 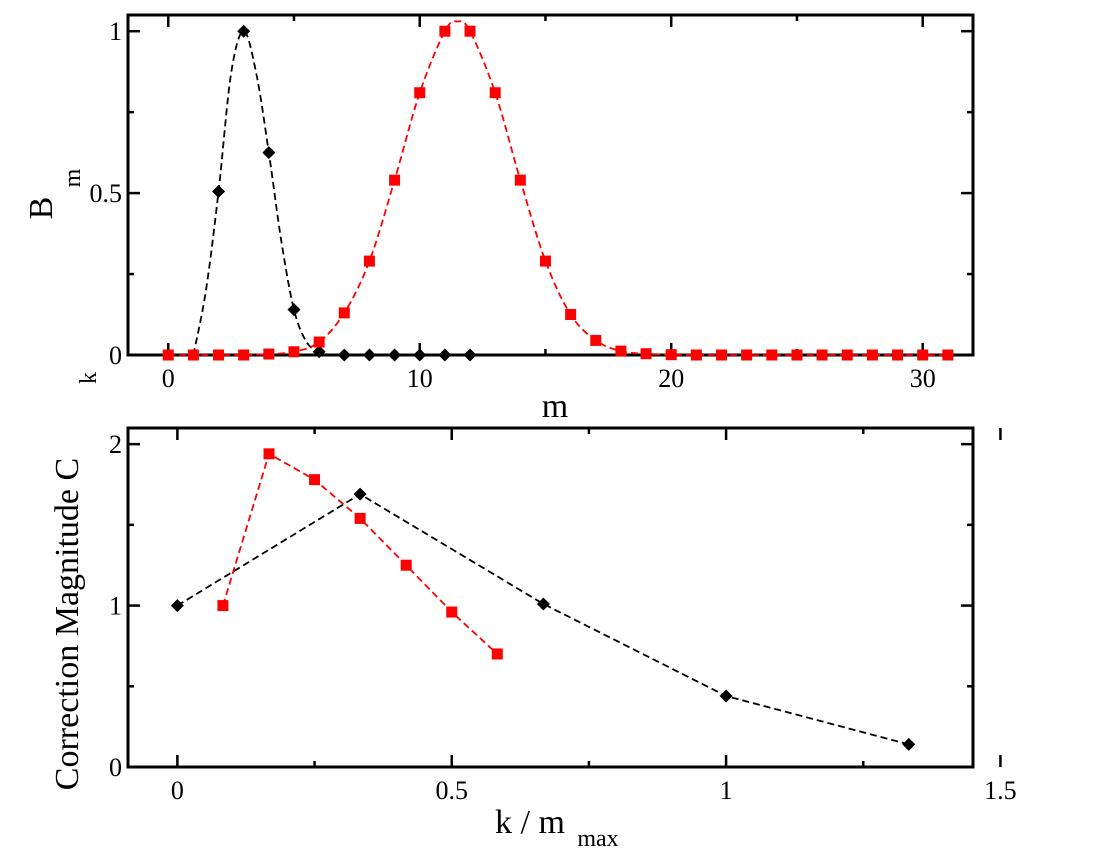 I want to click on bottom-x-axis-label-main: k / m, so click(x=530, y=822).